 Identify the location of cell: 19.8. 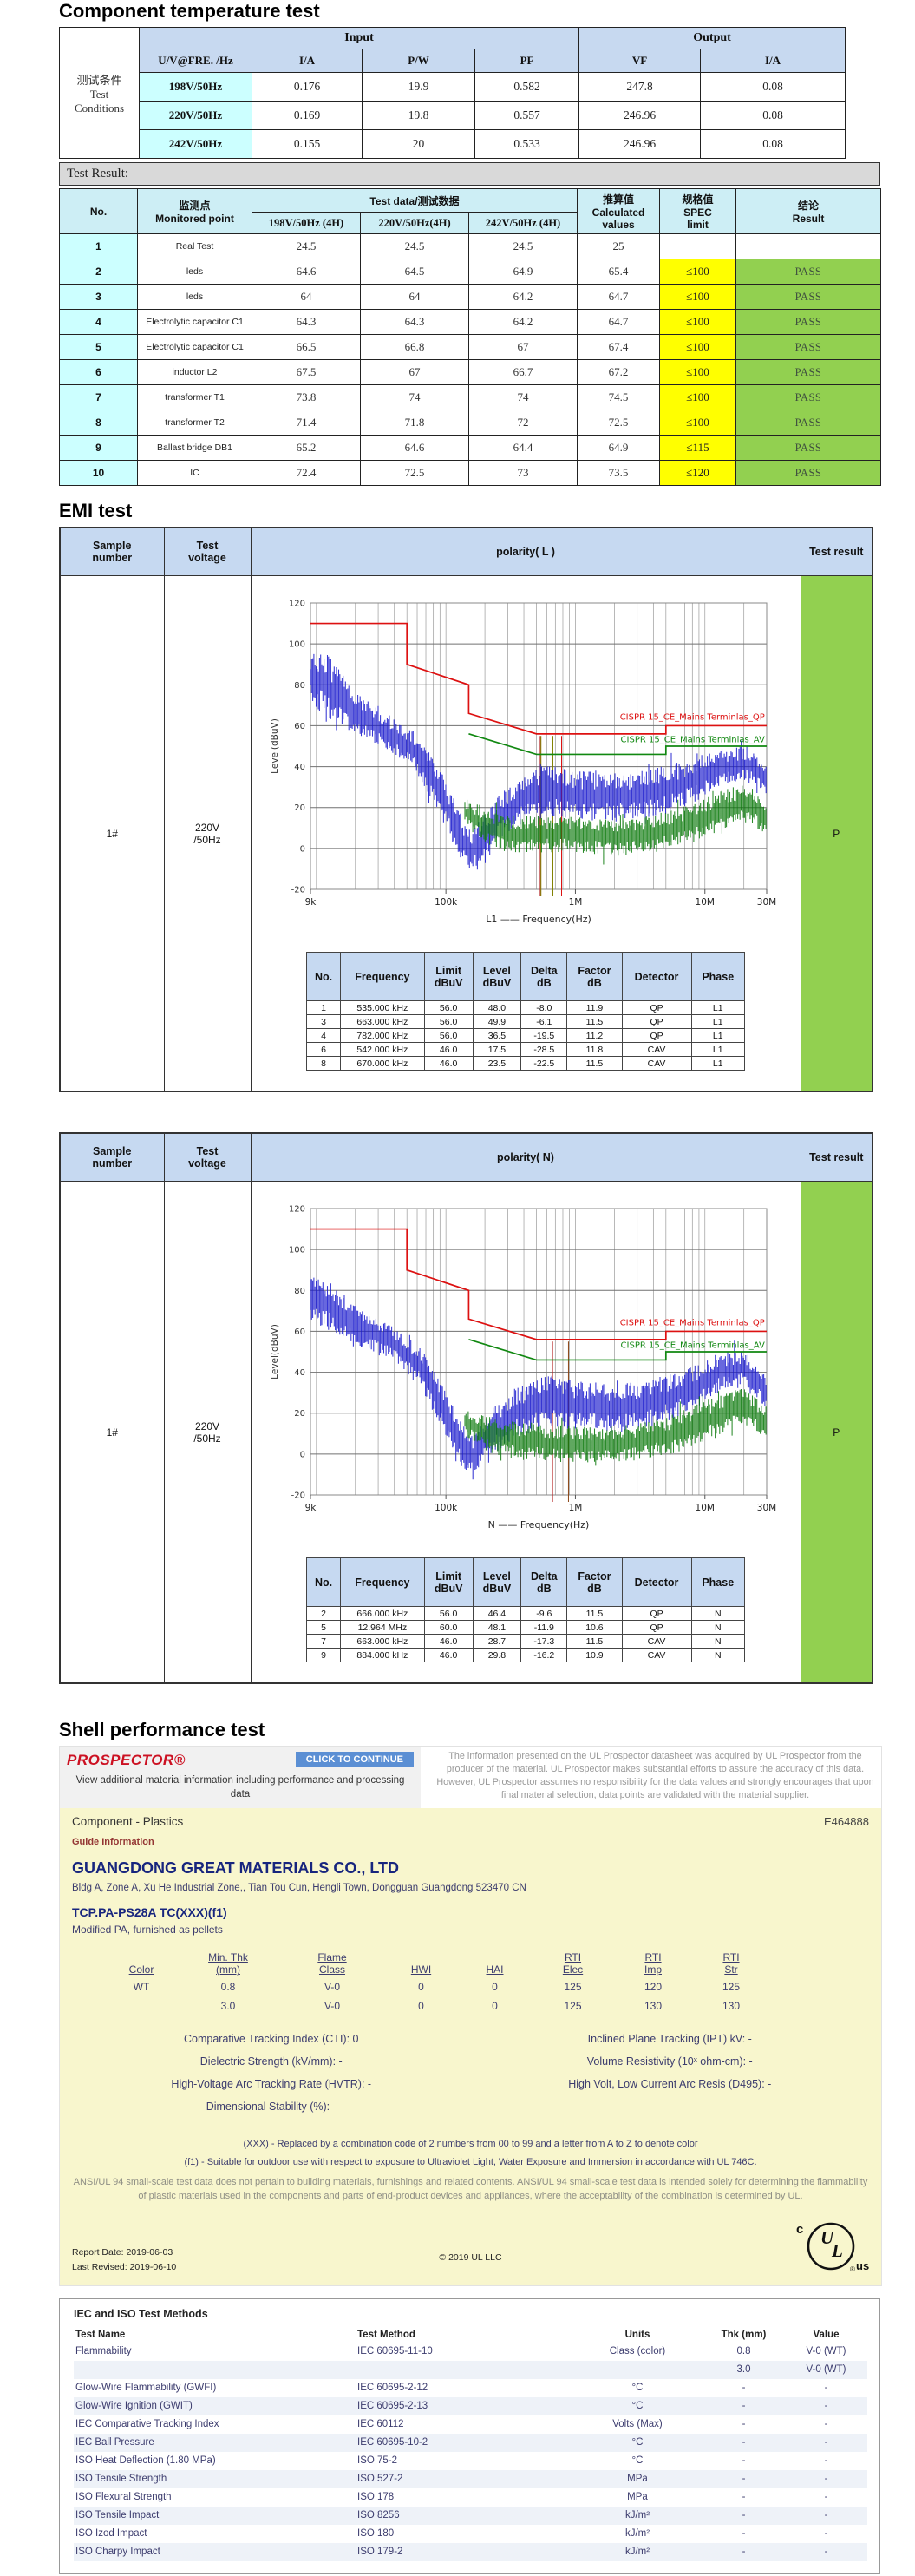
(418, 115).